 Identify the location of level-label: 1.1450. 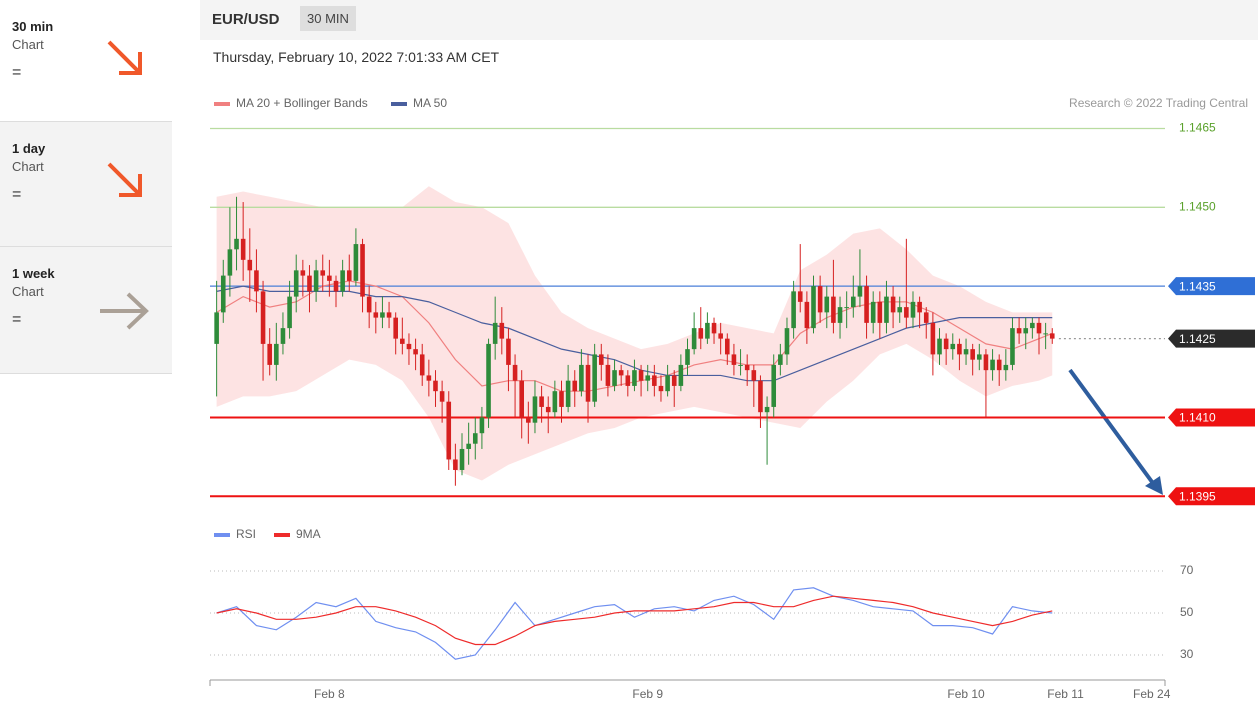
(1197, 206).